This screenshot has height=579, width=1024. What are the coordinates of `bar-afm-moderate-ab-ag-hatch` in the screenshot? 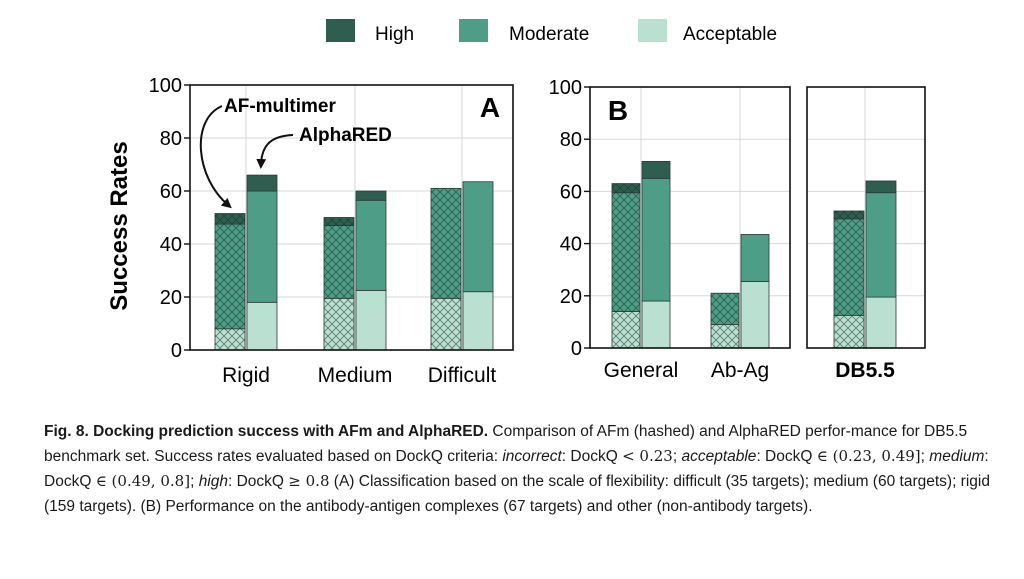 It's located at (725, 309).